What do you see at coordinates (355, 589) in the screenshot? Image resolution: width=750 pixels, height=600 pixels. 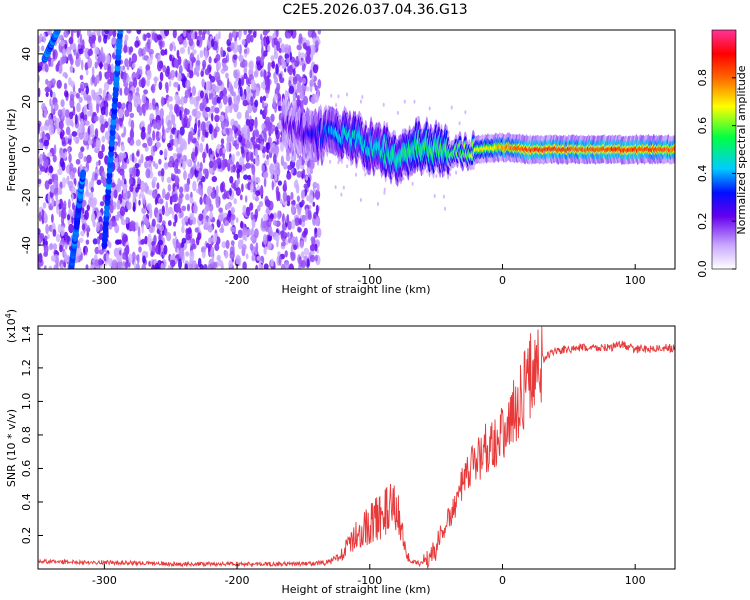 I see `snr-x-axis-label: Height of straight line (km)` at bounding box center [355, 589].